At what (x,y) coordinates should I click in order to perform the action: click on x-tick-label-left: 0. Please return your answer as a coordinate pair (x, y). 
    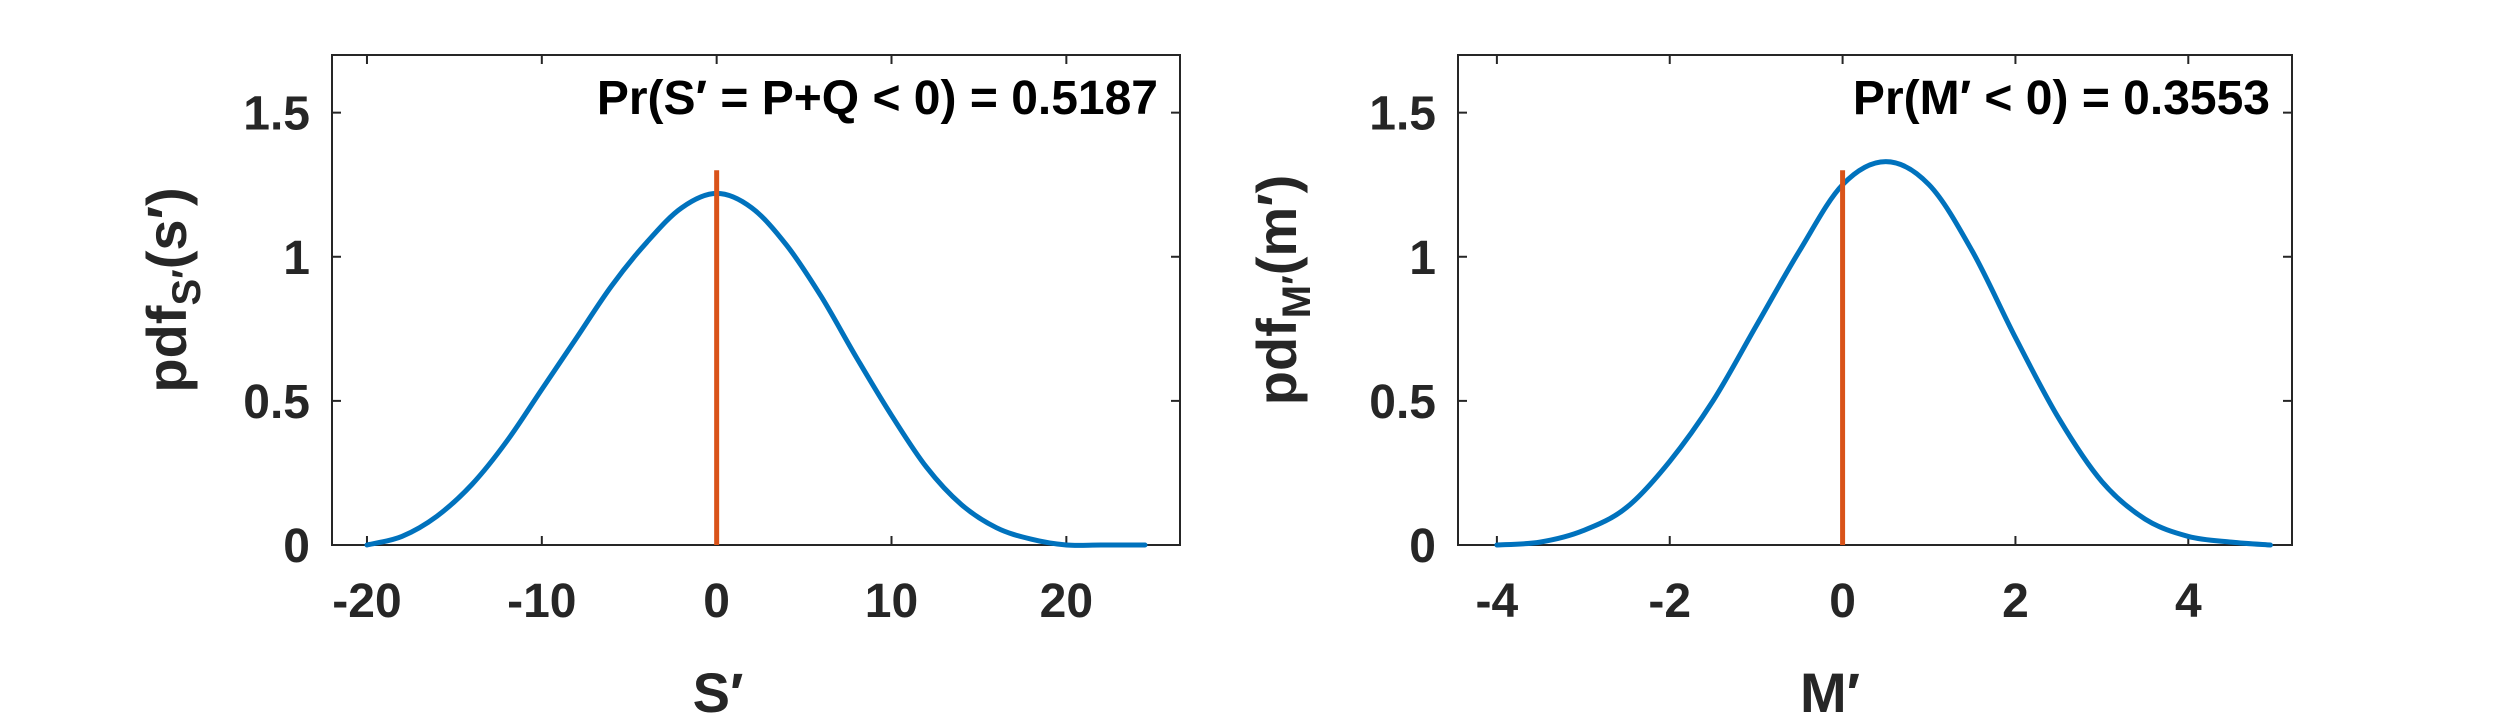
    Looking at the image, I should click on (716, 601).